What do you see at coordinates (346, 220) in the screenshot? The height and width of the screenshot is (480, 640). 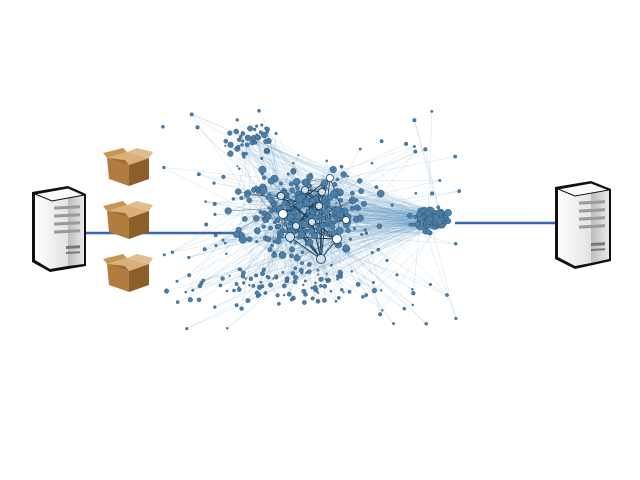 I see `network-hub-node` at bounding box center [346, 220].